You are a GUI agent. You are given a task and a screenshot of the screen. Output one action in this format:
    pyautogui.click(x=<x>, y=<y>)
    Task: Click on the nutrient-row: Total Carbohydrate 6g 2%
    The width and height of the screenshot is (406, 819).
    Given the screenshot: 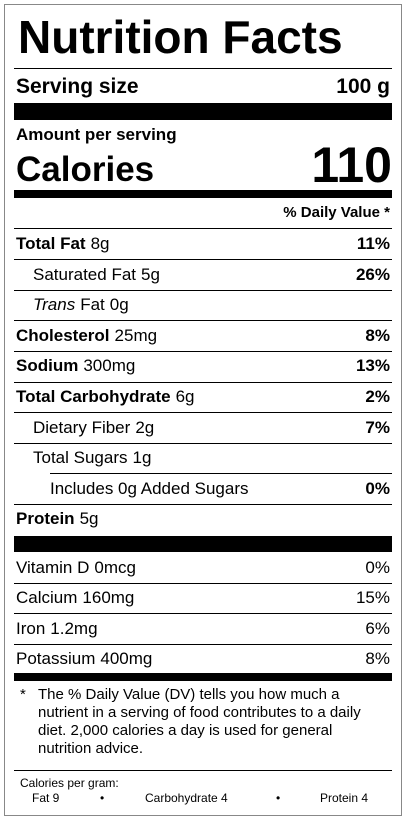 What is the action you would take?
    pyautogui.click(x=203, y=397)
    